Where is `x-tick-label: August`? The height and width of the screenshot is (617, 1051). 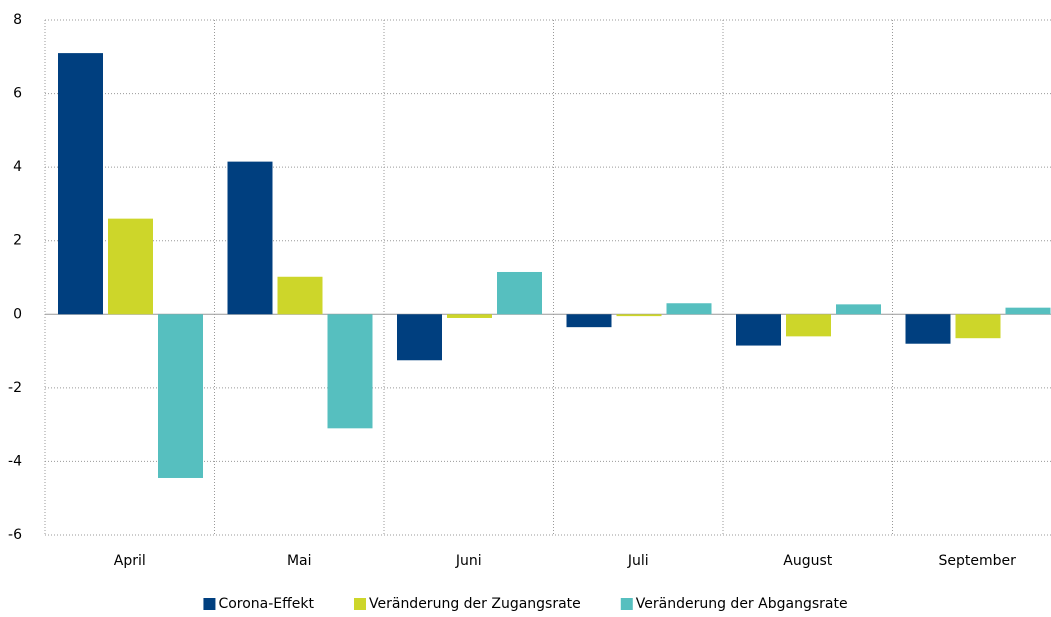 x-tick-label: August is located at coordinates (808, 561).